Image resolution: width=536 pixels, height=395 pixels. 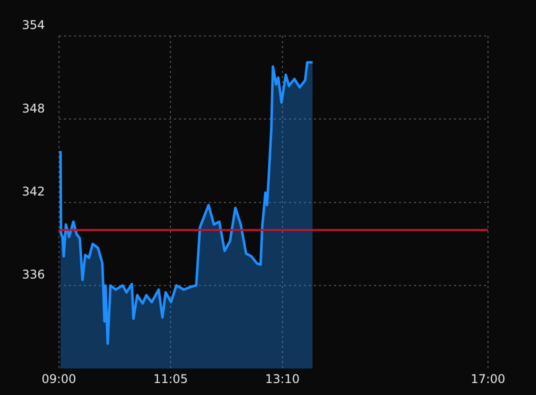 I want to click on y-tick-label: 348, so click(x=33, y=108).